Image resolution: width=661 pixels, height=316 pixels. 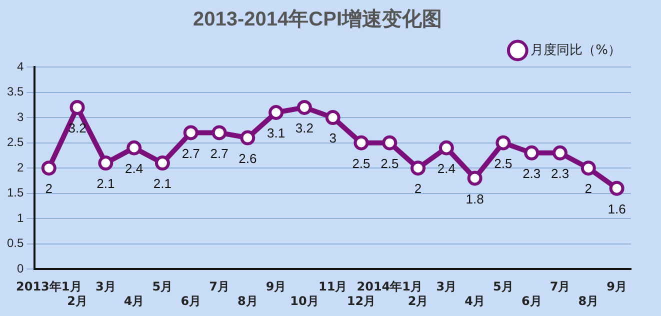 What do you see at coordinates (15, 243) in the screenshot?
I see `y-tick-label: 0.5` at bounding box center [15, 243].